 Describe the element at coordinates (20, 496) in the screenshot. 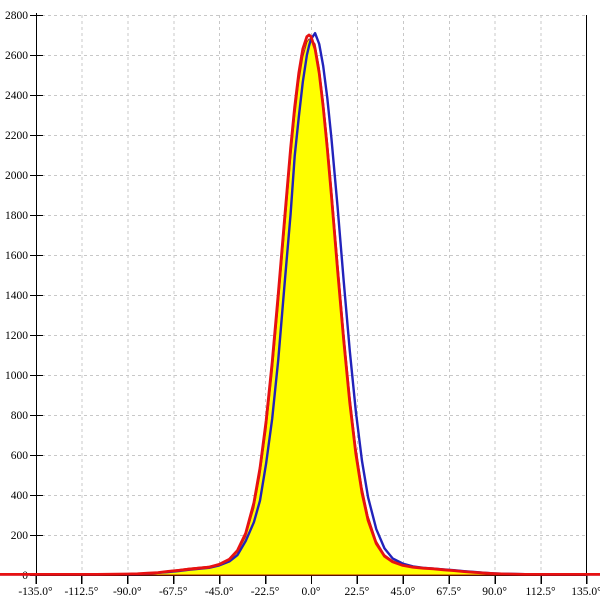

I see `y-tick-label: 400` at that location.